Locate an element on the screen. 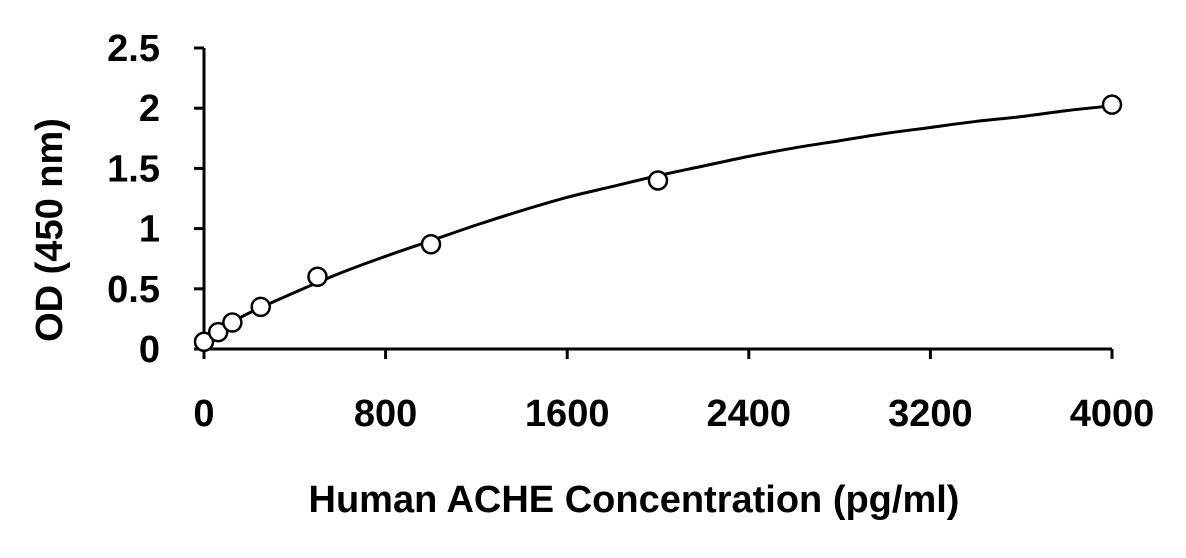  x-axis-title: Human ACHE Concentration (pg/ml) is located at coordinates (634, 500).